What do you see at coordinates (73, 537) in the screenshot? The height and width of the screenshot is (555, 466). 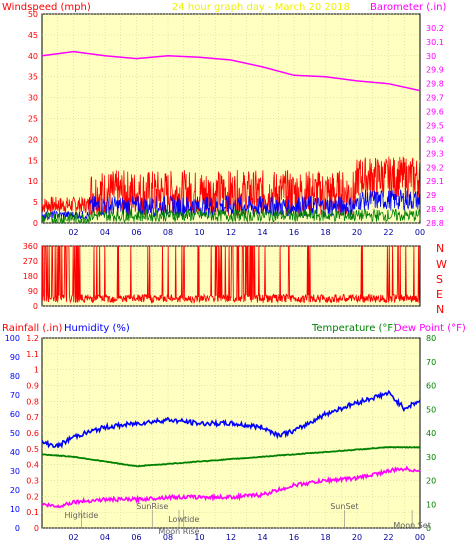 I see `lower-x-tick-label: 02` at bounding box center [73, 537].